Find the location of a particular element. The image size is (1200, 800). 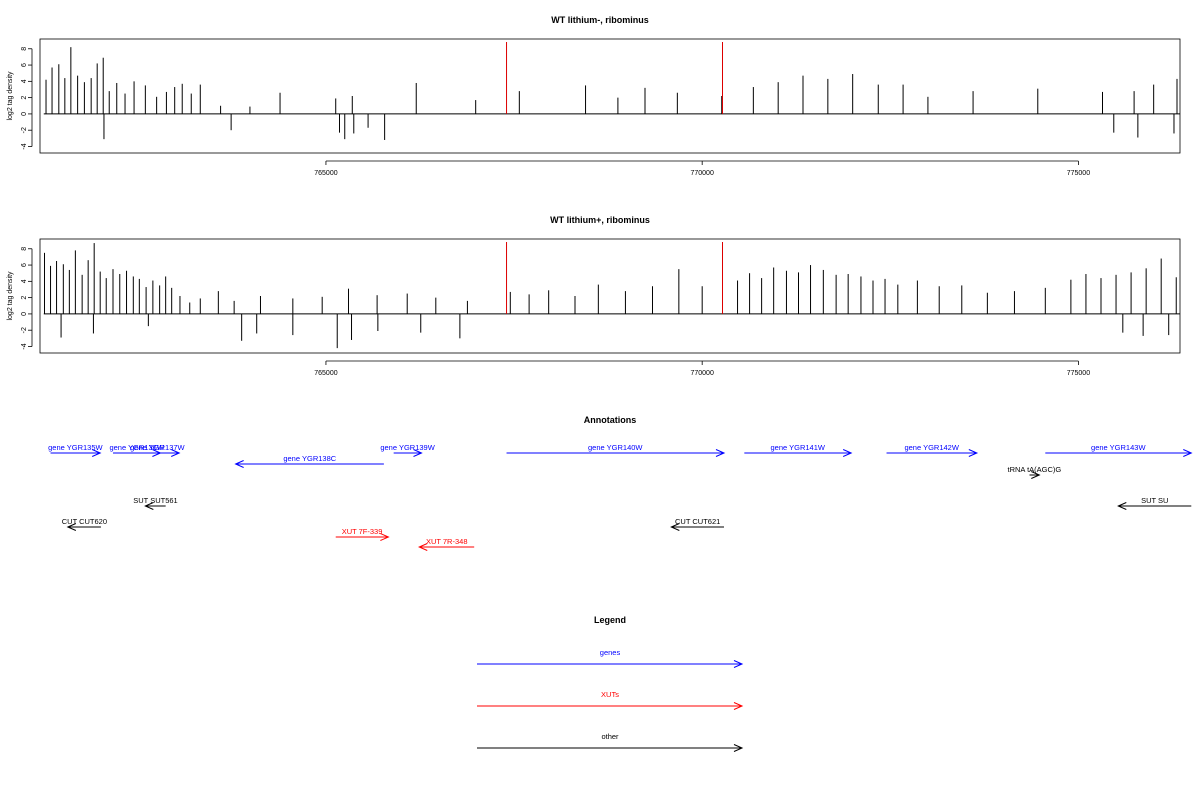

annotations-title: Annotations is located at coordinates (610, 420).